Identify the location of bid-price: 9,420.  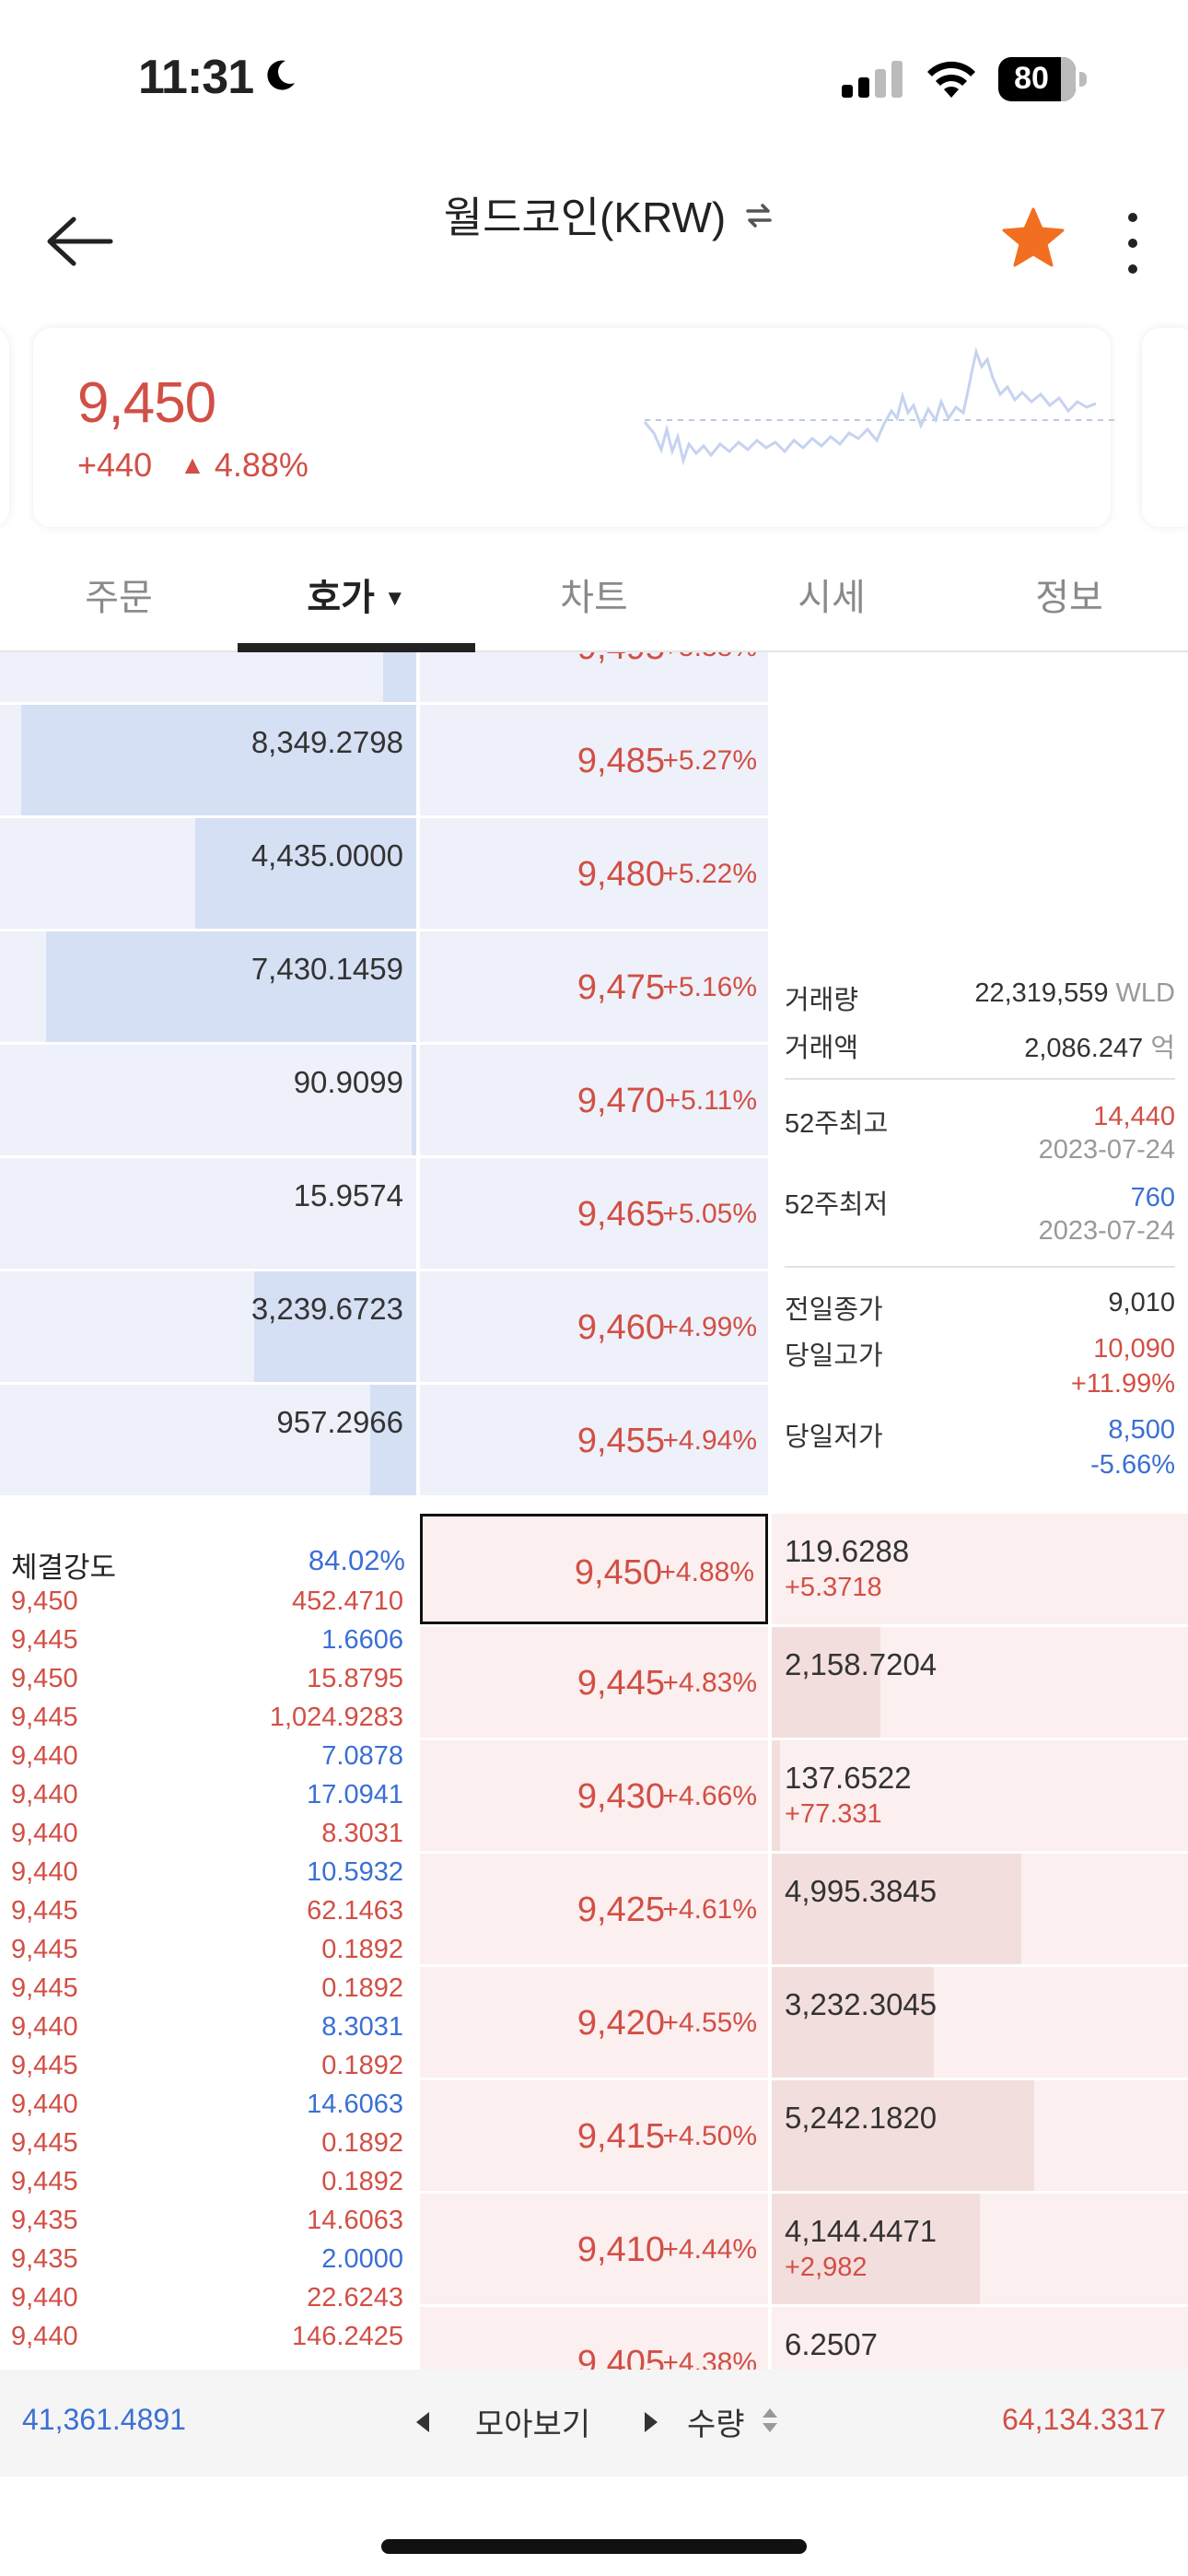
(621, 2023).